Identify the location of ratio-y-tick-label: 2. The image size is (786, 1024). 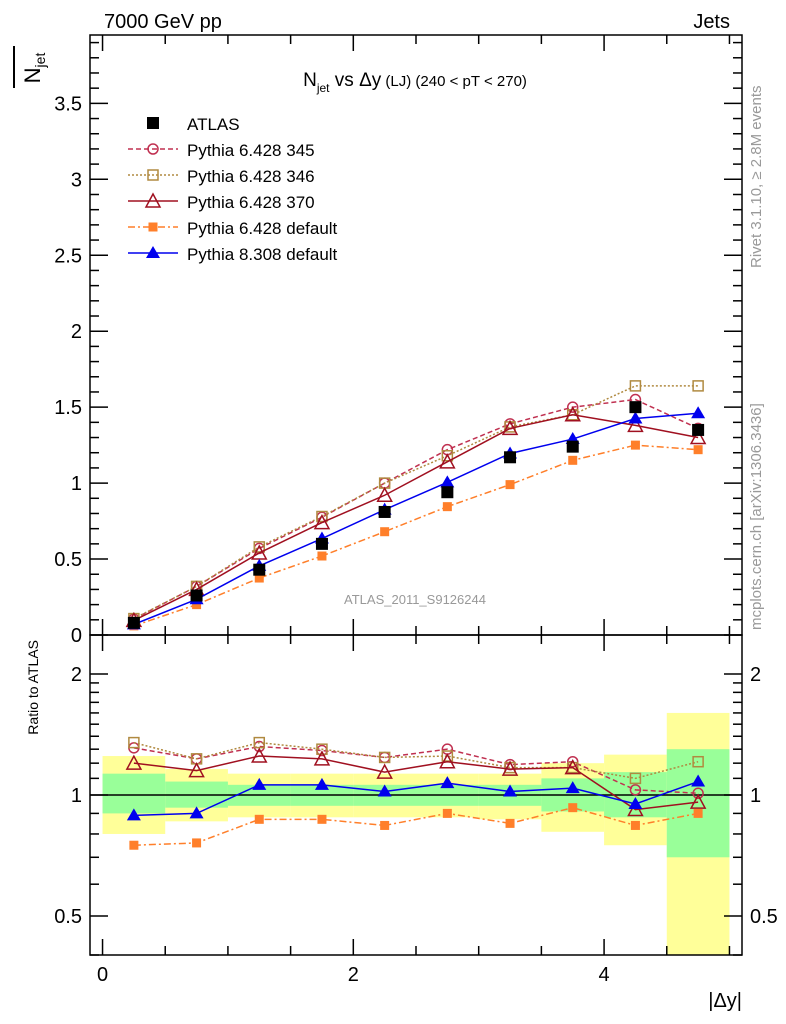
(76, 675).